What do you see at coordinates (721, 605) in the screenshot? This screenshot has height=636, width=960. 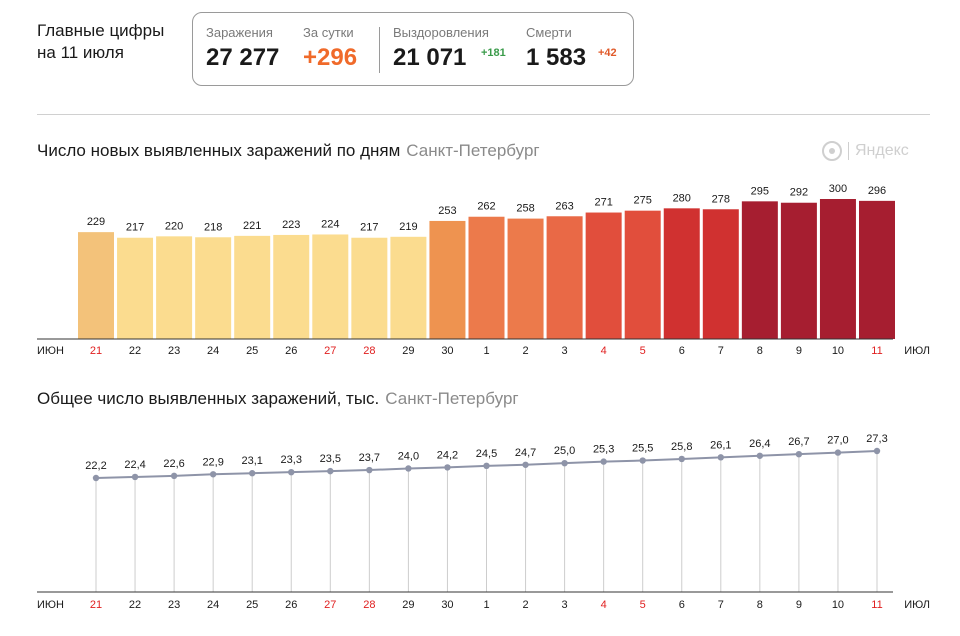 I see `line-chart-tick-label: 7` at bounding box center [721, 605].